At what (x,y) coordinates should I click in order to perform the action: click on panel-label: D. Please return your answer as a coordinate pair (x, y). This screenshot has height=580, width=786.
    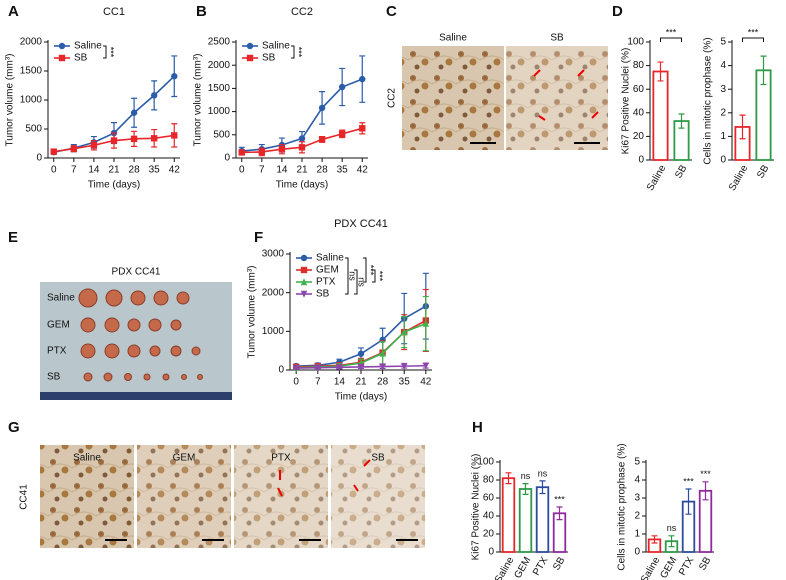
    Looking at the image, I should click on (617, 11).